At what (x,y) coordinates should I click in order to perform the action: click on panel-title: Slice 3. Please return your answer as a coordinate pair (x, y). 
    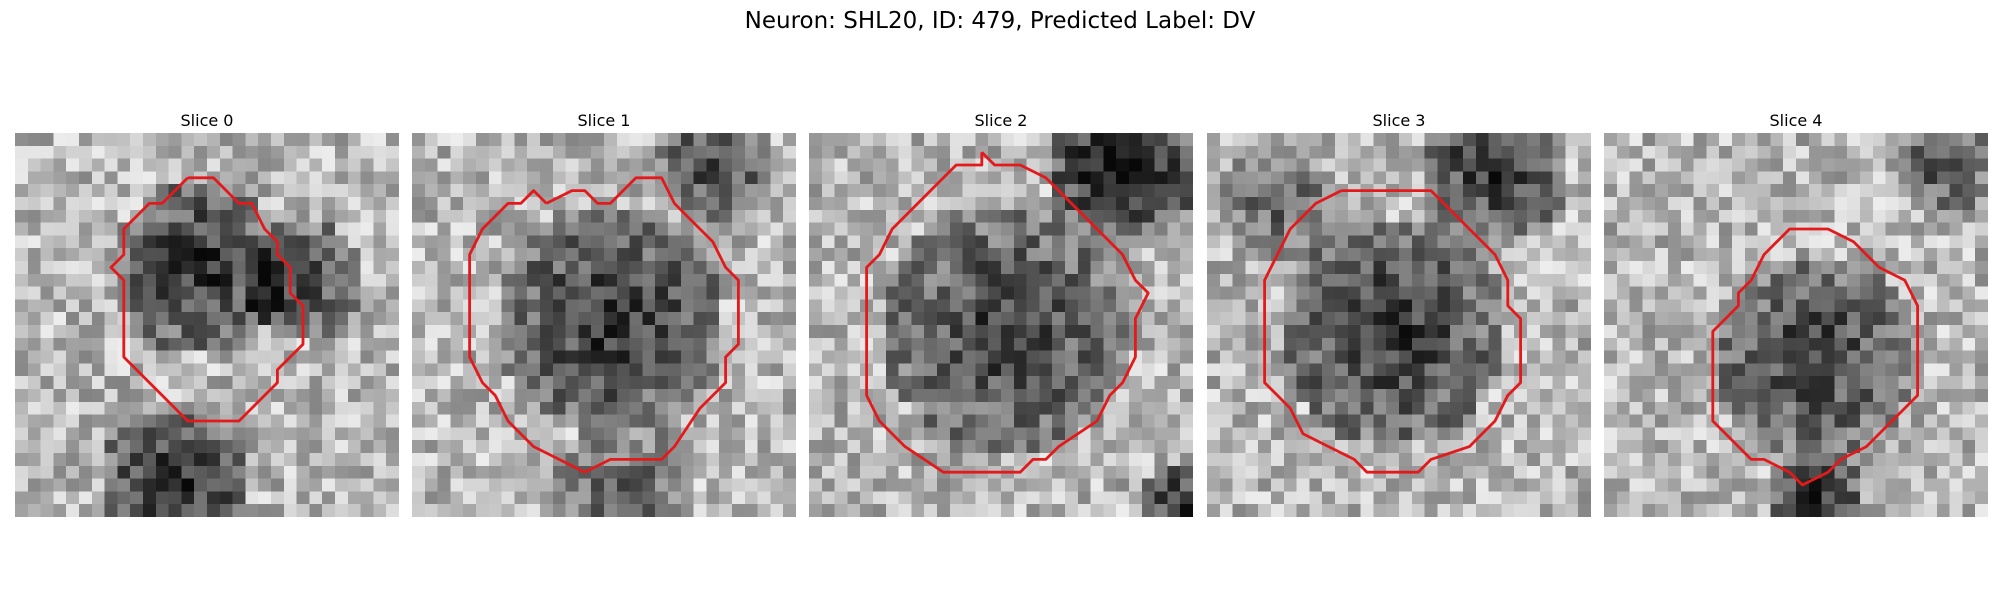
    Looking at the image, I should click on (1399, 120).